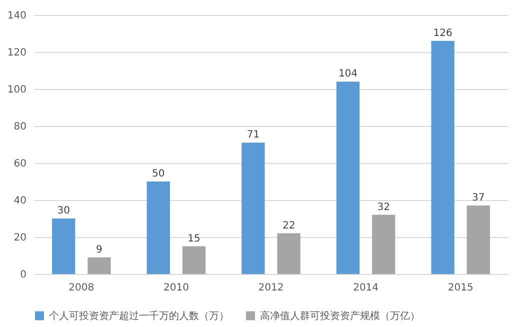 The height and width of the screenshot is (327, 516). Describe the element at coordinates (461, 288) in the screenshot. I see `x-tick-label: 2015` at that location.